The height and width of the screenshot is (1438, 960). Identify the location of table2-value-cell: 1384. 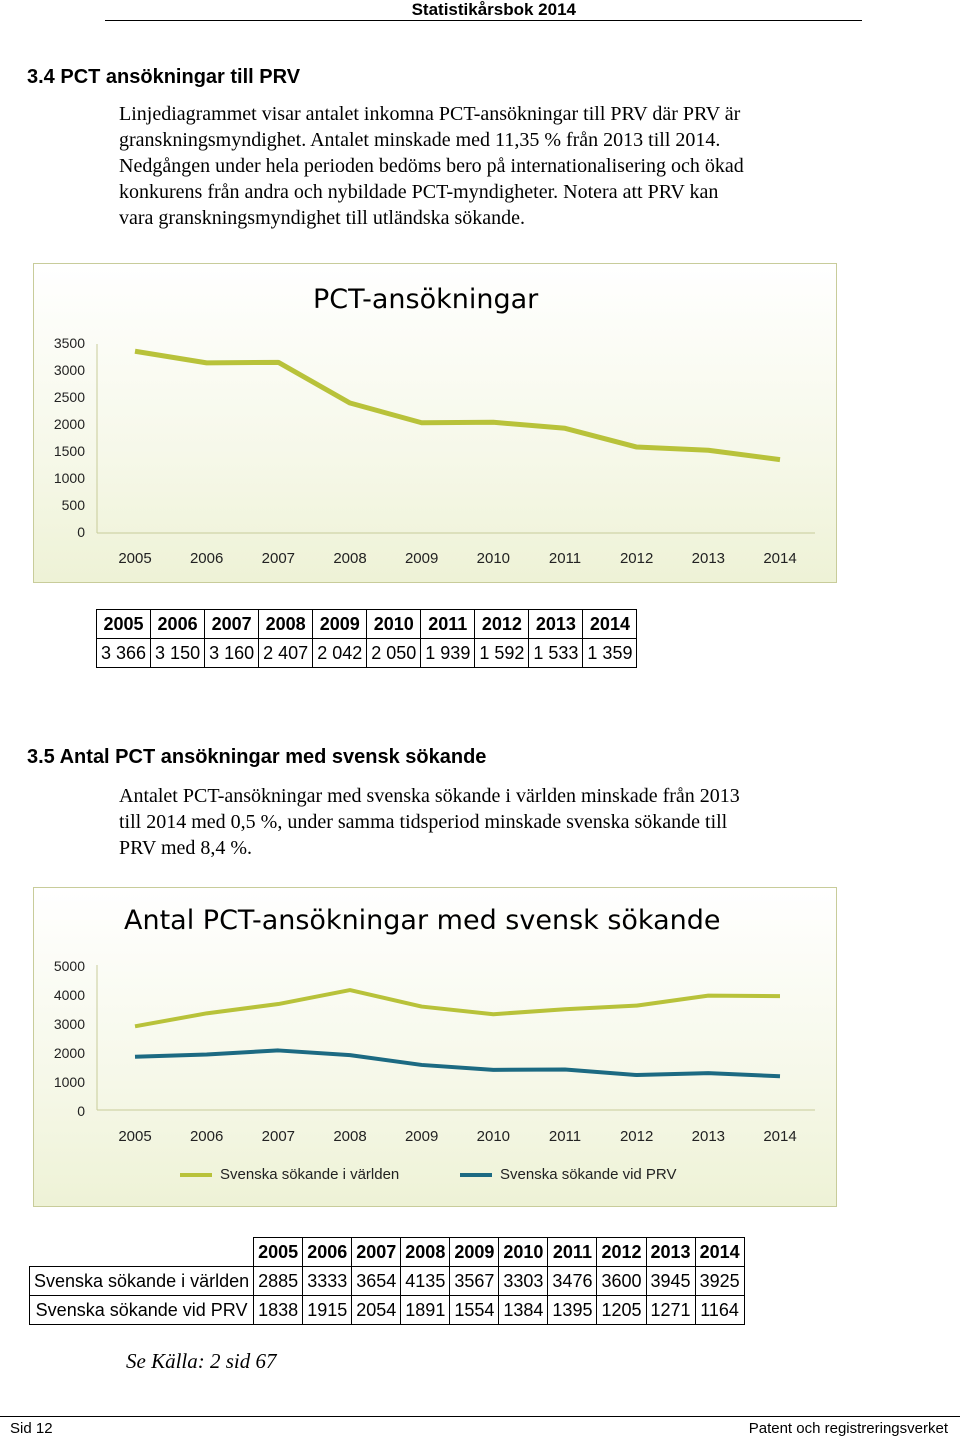
(523, 1310).